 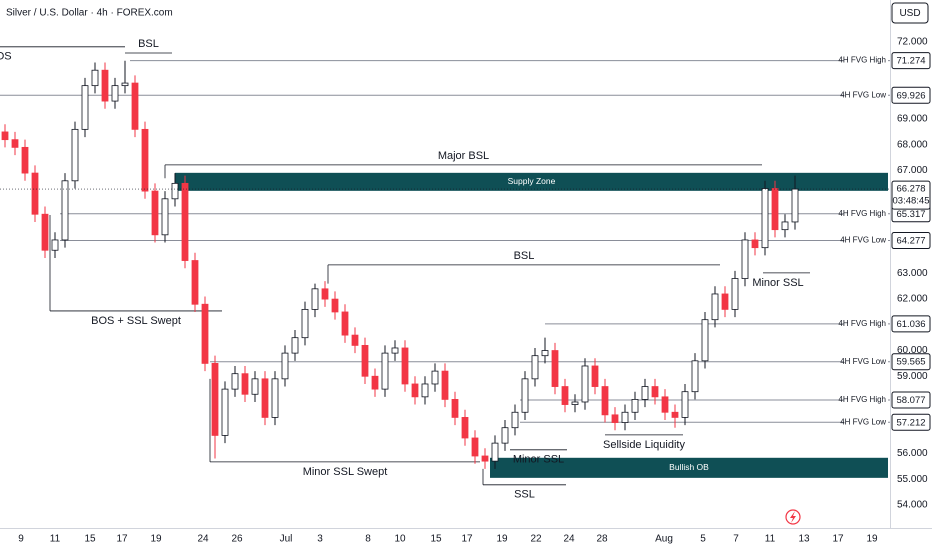 What do you see at coordinates (345, 472) in the screenshot?
I see `annotation-label: Minor SSL Swept` at bounding box center [345, 472].